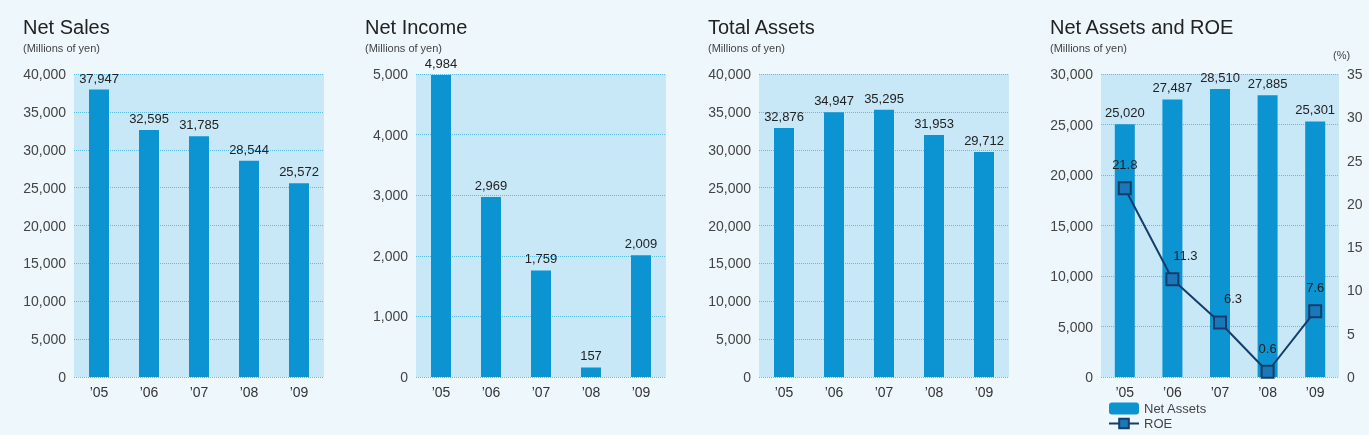 Image resolution: width=1369 pixels, height=435 pixels. What do you see at coordinates (1354, 247) in the screenshot?
I see `y2-tick-label: 15` at bounding box center [1354, 247].